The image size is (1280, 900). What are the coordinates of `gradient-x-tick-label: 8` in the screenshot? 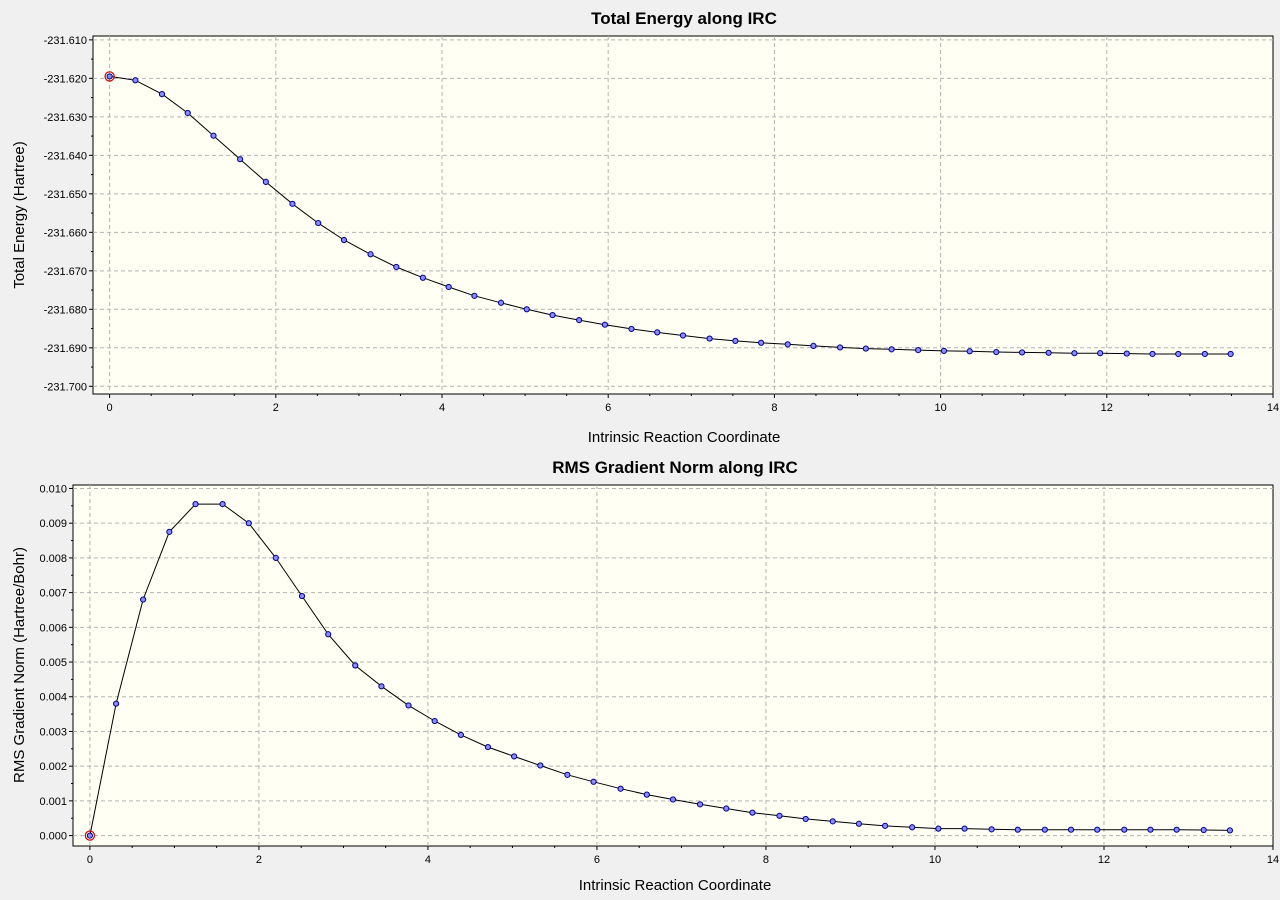 It's located at (766, 860).